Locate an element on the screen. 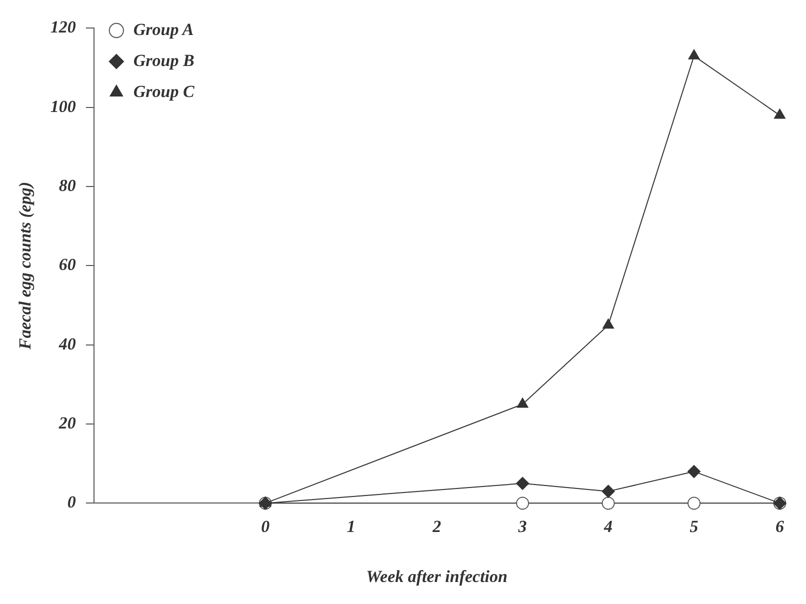 The image size is (806, 604). x-tick-label: 1 is located at coordinates (351, 526).